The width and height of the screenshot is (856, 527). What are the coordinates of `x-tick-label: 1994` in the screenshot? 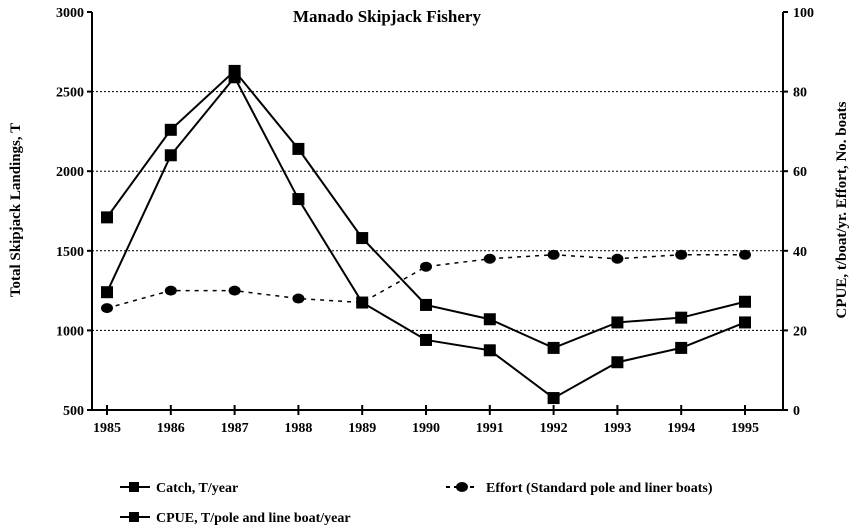 It's located at (681, 428).